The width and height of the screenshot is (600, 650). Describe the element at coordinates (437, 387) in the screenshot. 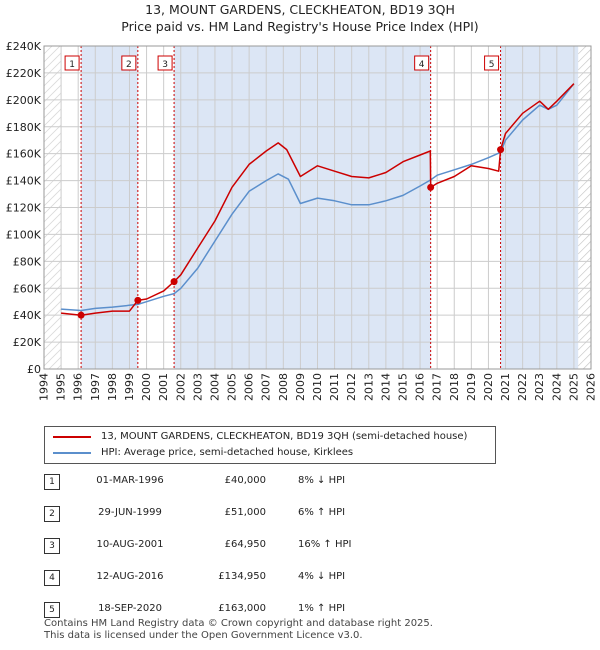

I see `x-tick-label: 2017` at that location.